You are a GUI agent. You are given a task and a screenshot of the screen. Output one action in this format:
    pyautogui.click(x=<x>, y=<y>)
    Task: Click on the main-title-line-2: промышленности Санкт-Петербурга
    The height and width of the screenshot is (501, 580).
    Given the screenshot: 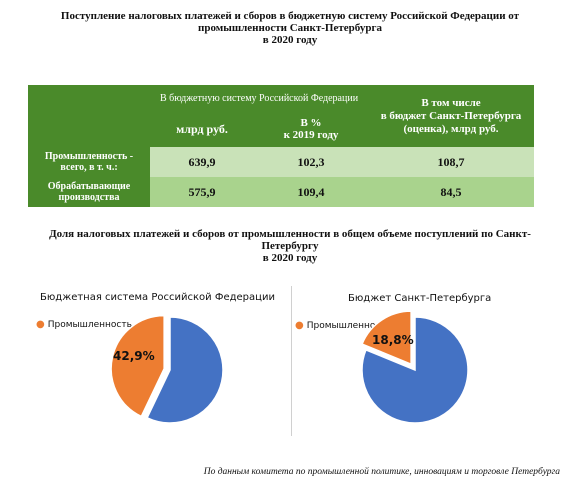 What is the action you would take?
    pyautogui.click(x=290, y=28)
    